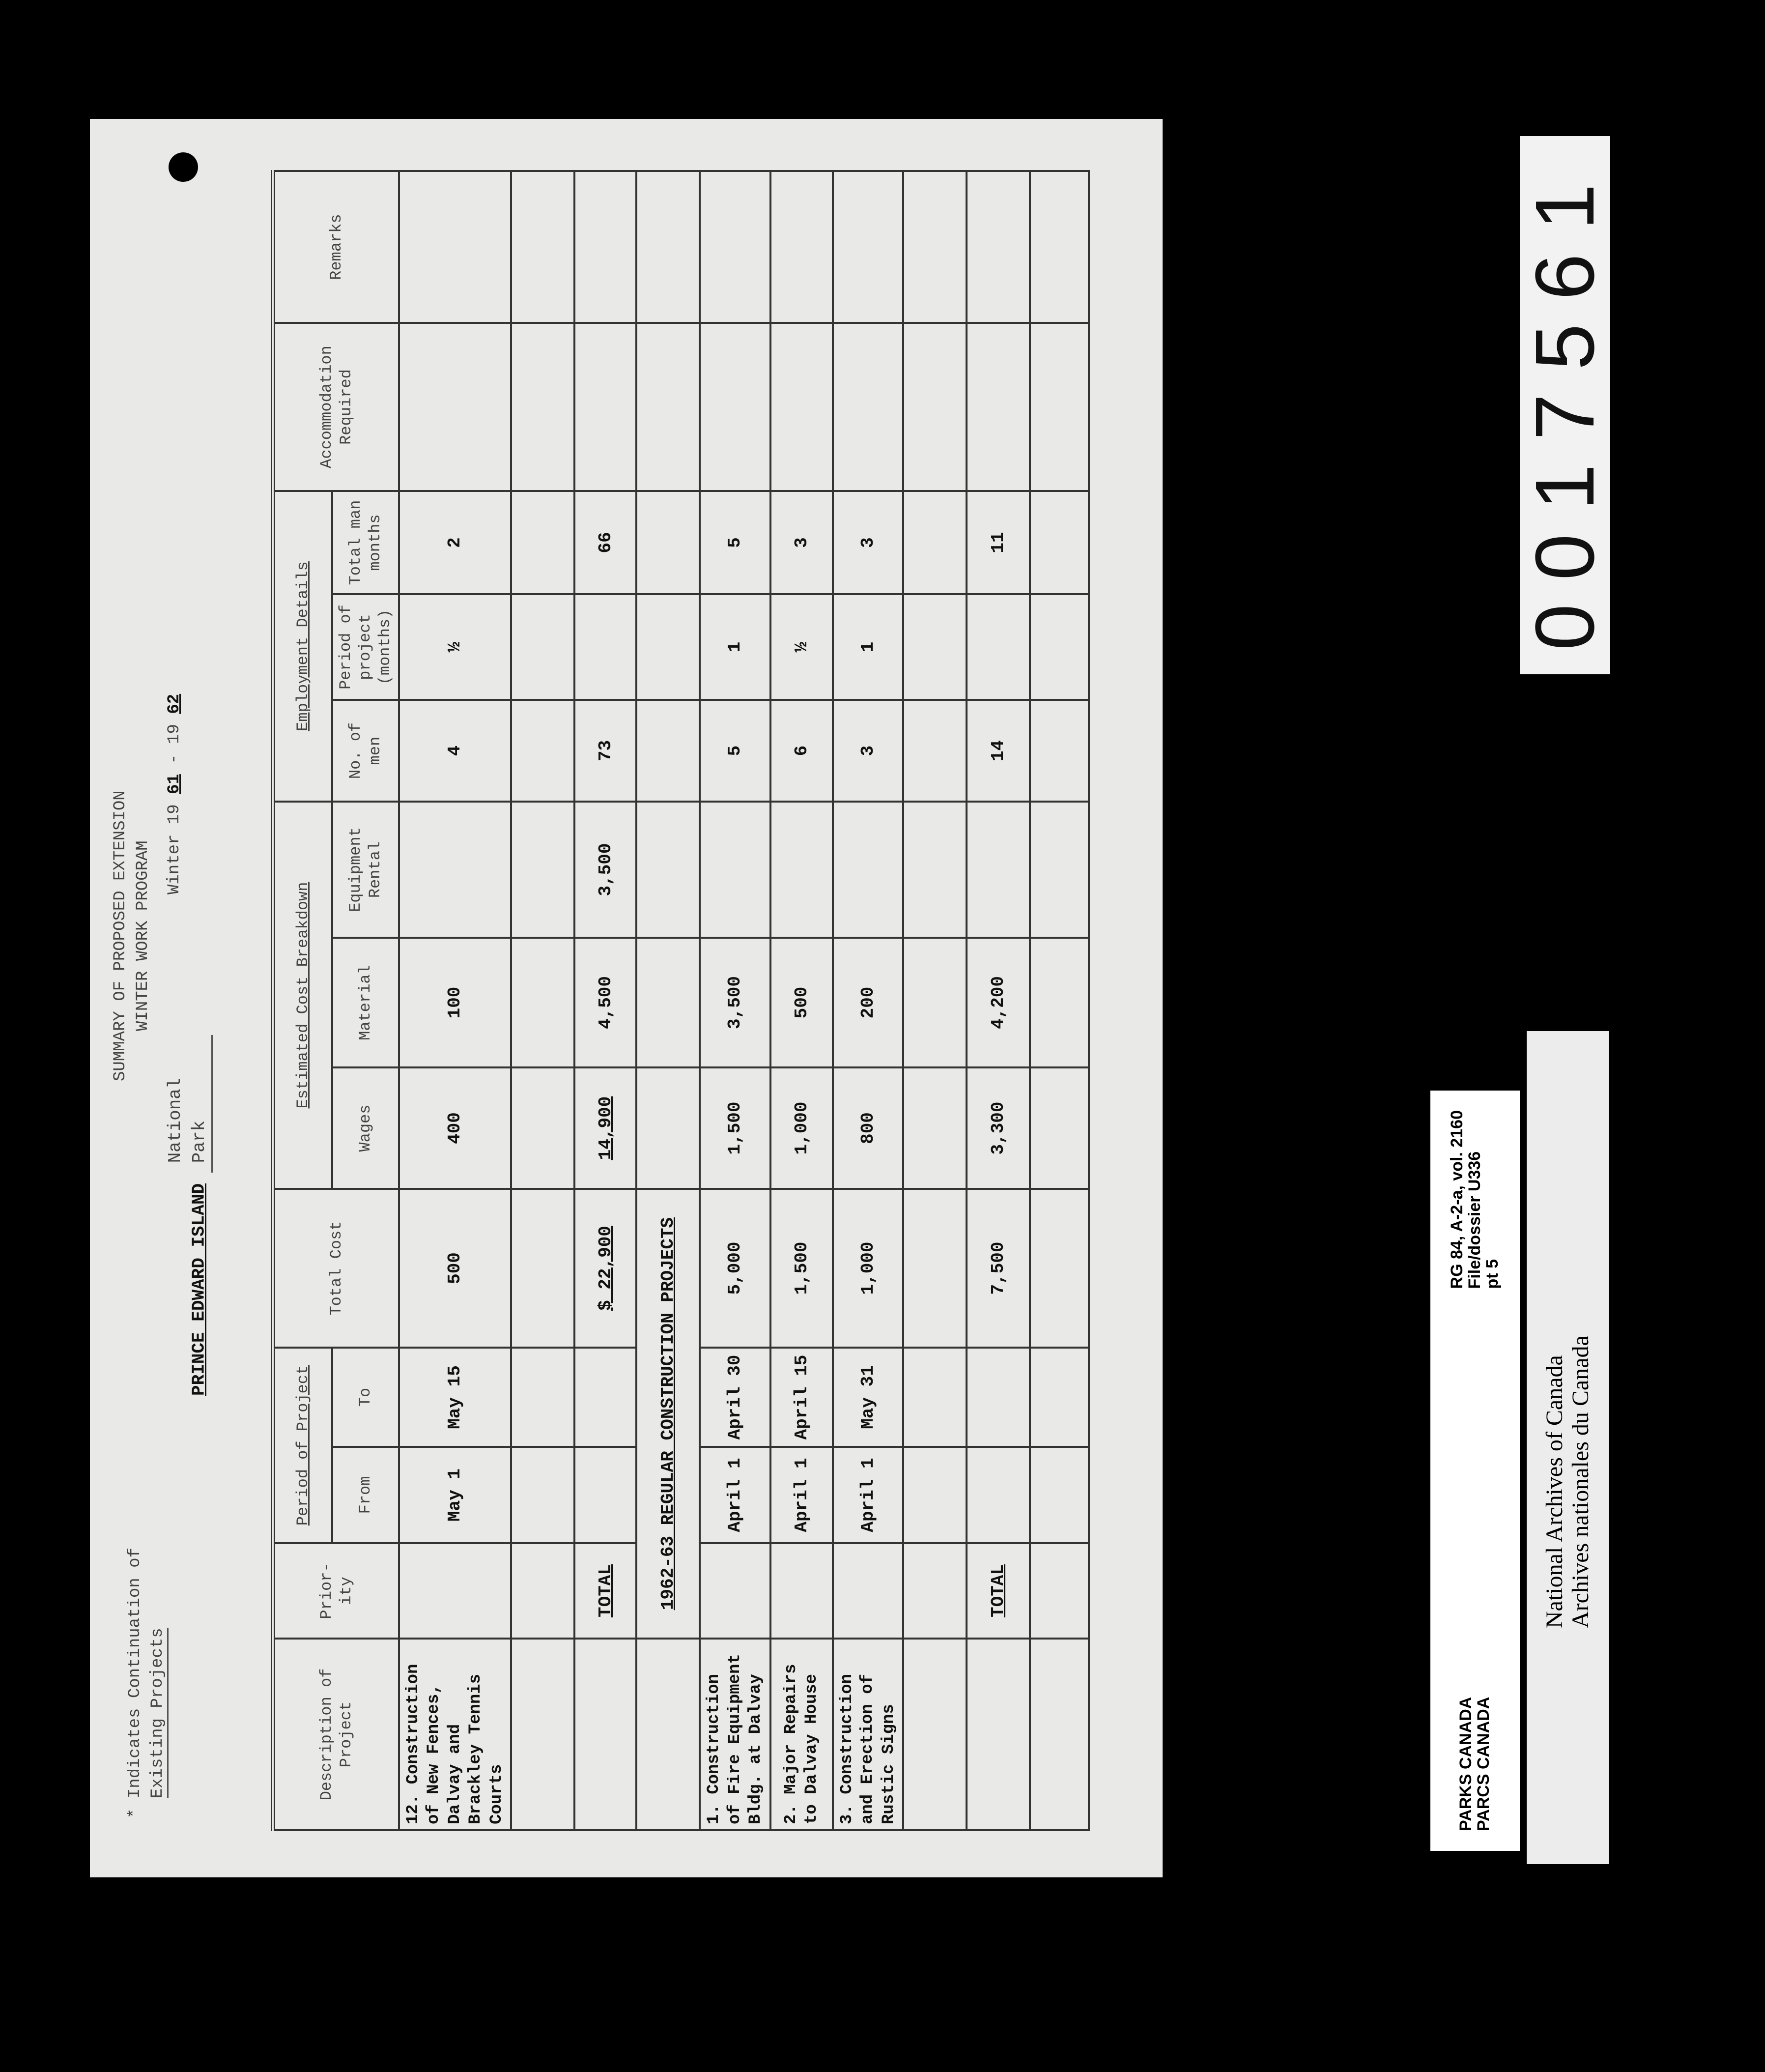 The height and width of the screenshot is (2072, 1765). Describe the element at coordinates (365, 1495) in the screenshot. I see `header-from: From` at that location.